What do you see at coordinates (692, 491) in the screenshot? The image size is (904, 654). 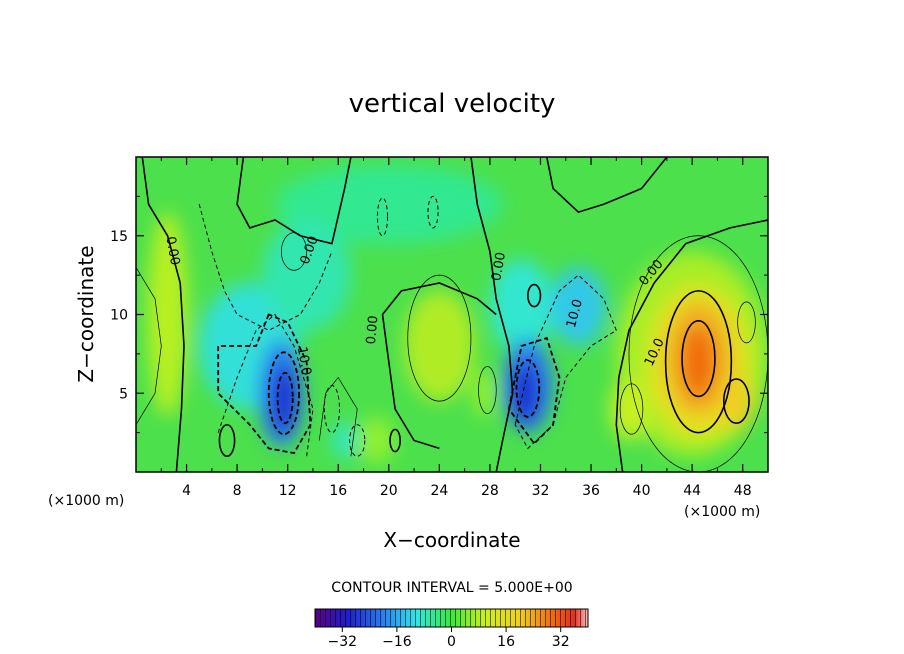 I see `x-tick-label: 44` at bounding box center [692, 491].